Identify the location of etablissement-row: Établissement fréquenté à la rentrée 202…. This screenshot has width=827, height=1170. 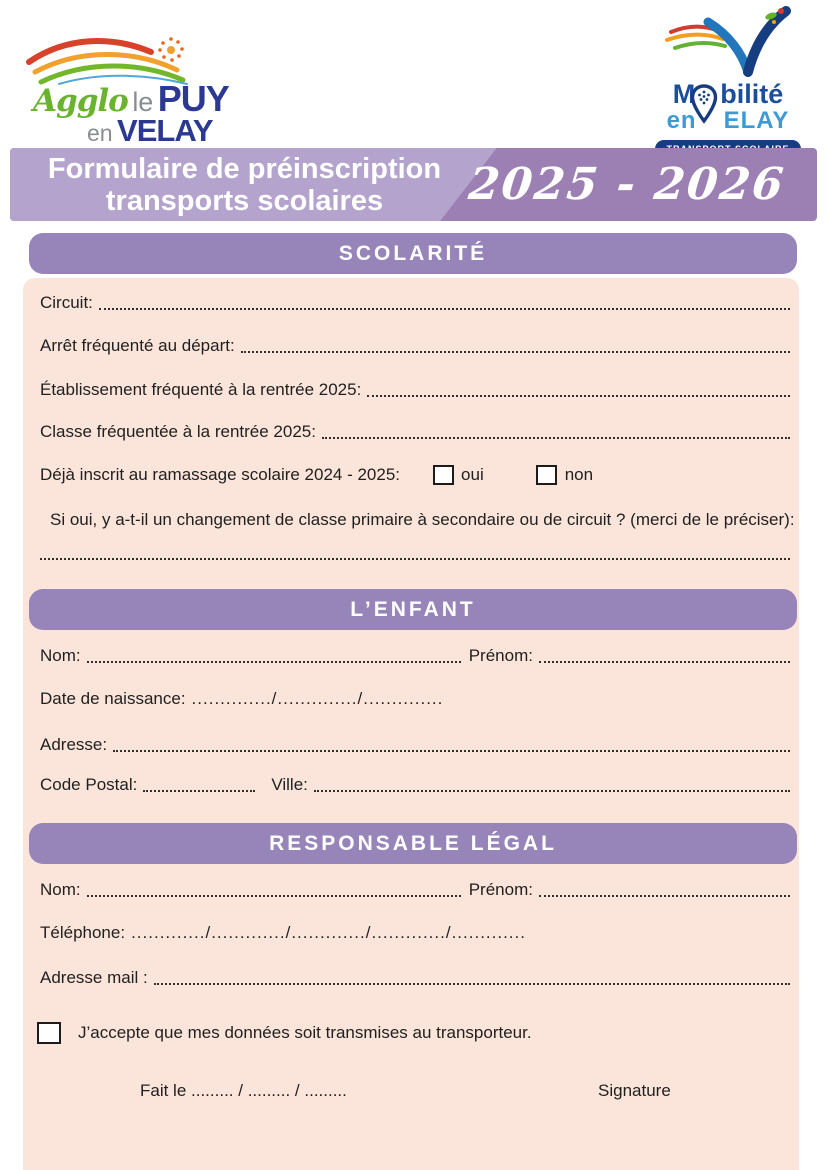
(415, 390).